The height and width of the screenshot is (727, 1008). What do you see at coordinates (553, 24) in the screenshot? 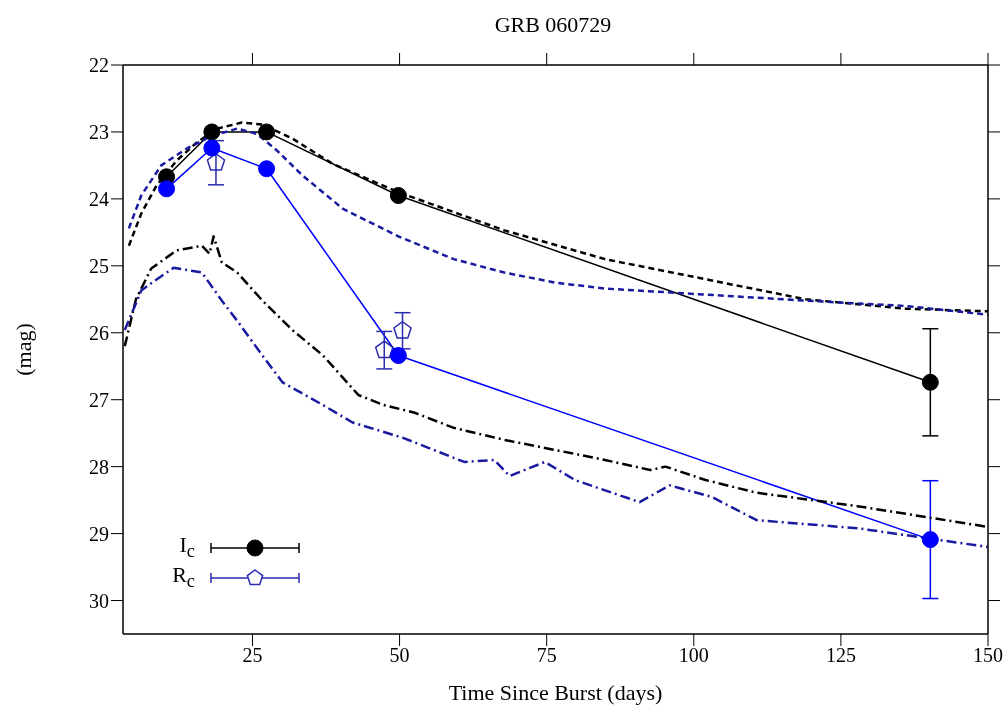
I see `chart-title: GRB 060729` at bounding box center [553, 24].